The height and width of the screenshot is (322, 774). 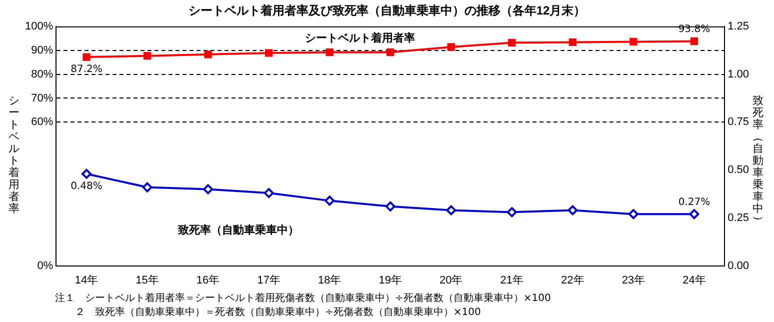 I want to click on x-tick-label: 19年, so click(x=390, y=280).